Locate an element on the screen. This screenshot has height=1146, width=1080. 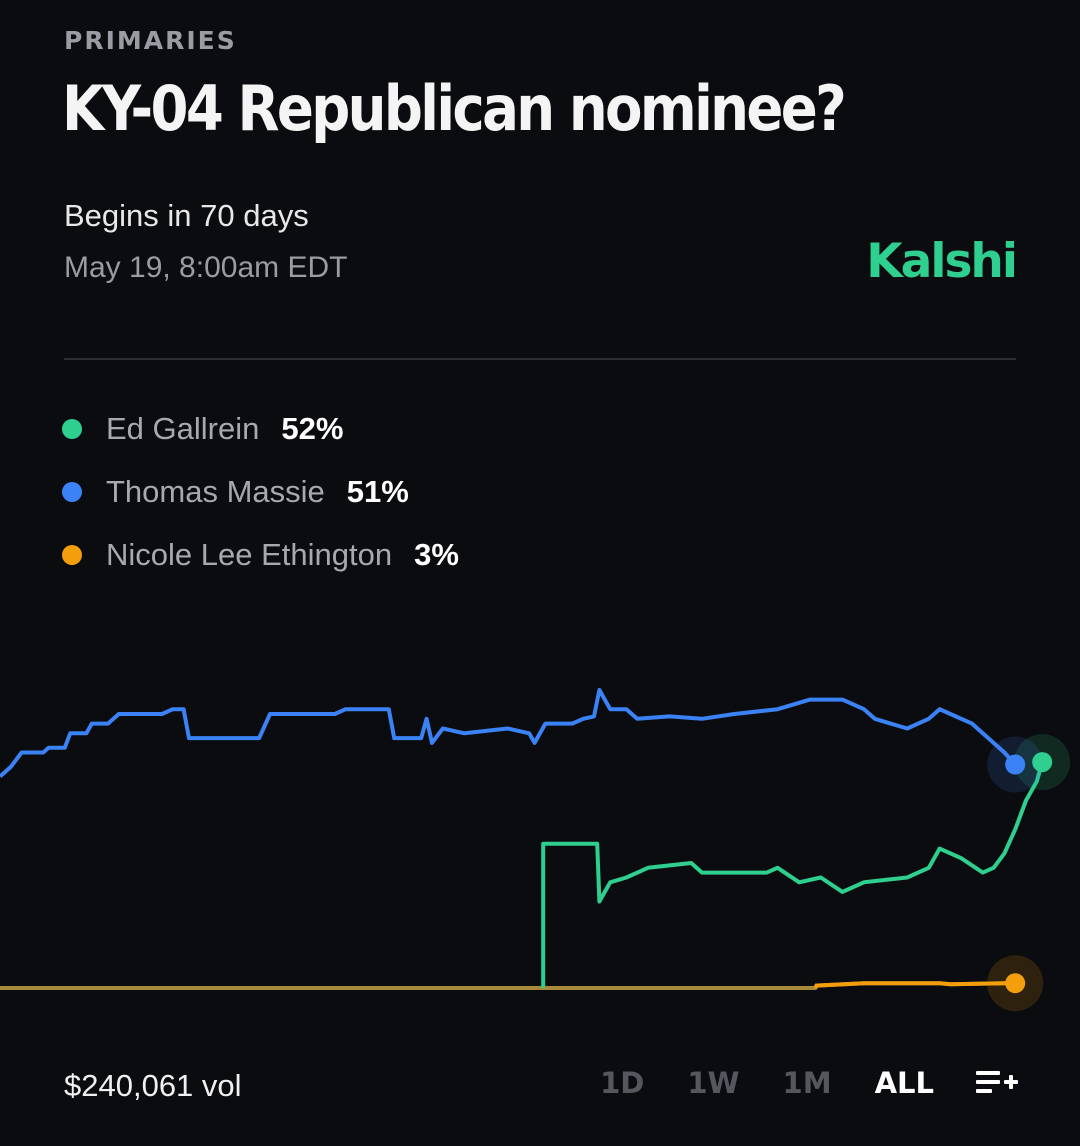
category-label: PRIMARIES is located at coordinates (150, 40).